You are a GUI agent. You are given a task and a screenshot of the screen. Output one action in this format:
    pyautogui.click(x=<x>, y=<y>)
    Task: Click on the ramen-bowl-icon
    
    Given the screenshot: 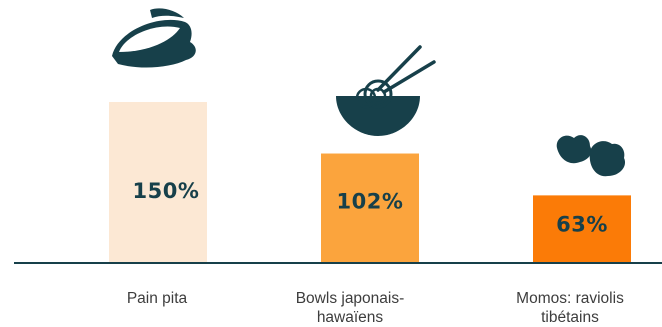 What is the action you would take?
    pyautogui.click(x=386, y=90)
    